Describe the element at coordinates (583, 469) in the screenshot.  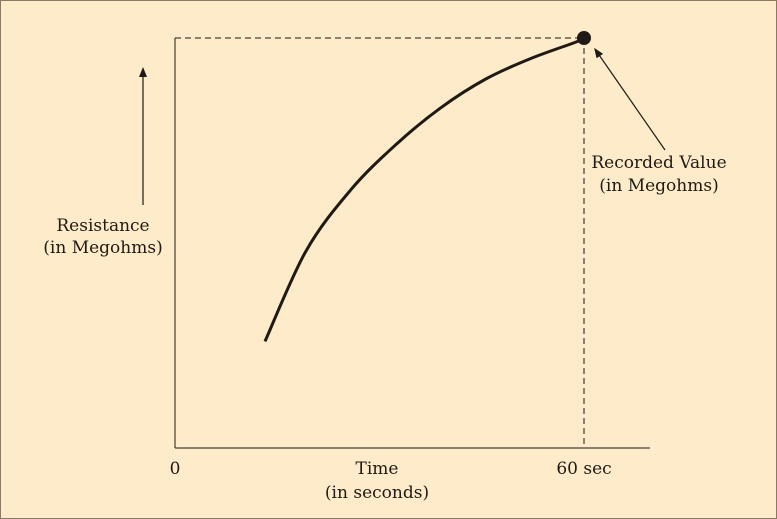
I see `x-tick-label-60: 60 sec` at that location.